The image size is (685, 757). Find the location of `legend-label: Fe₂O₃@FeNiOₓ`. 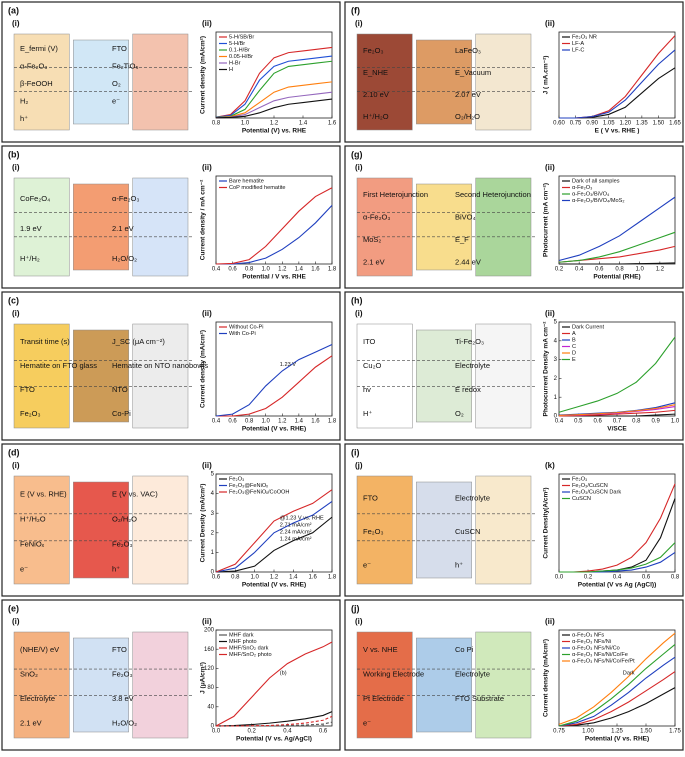

legend-label: Fe₂O₃@FeNiOₓ is located at coordinates (248, 486).